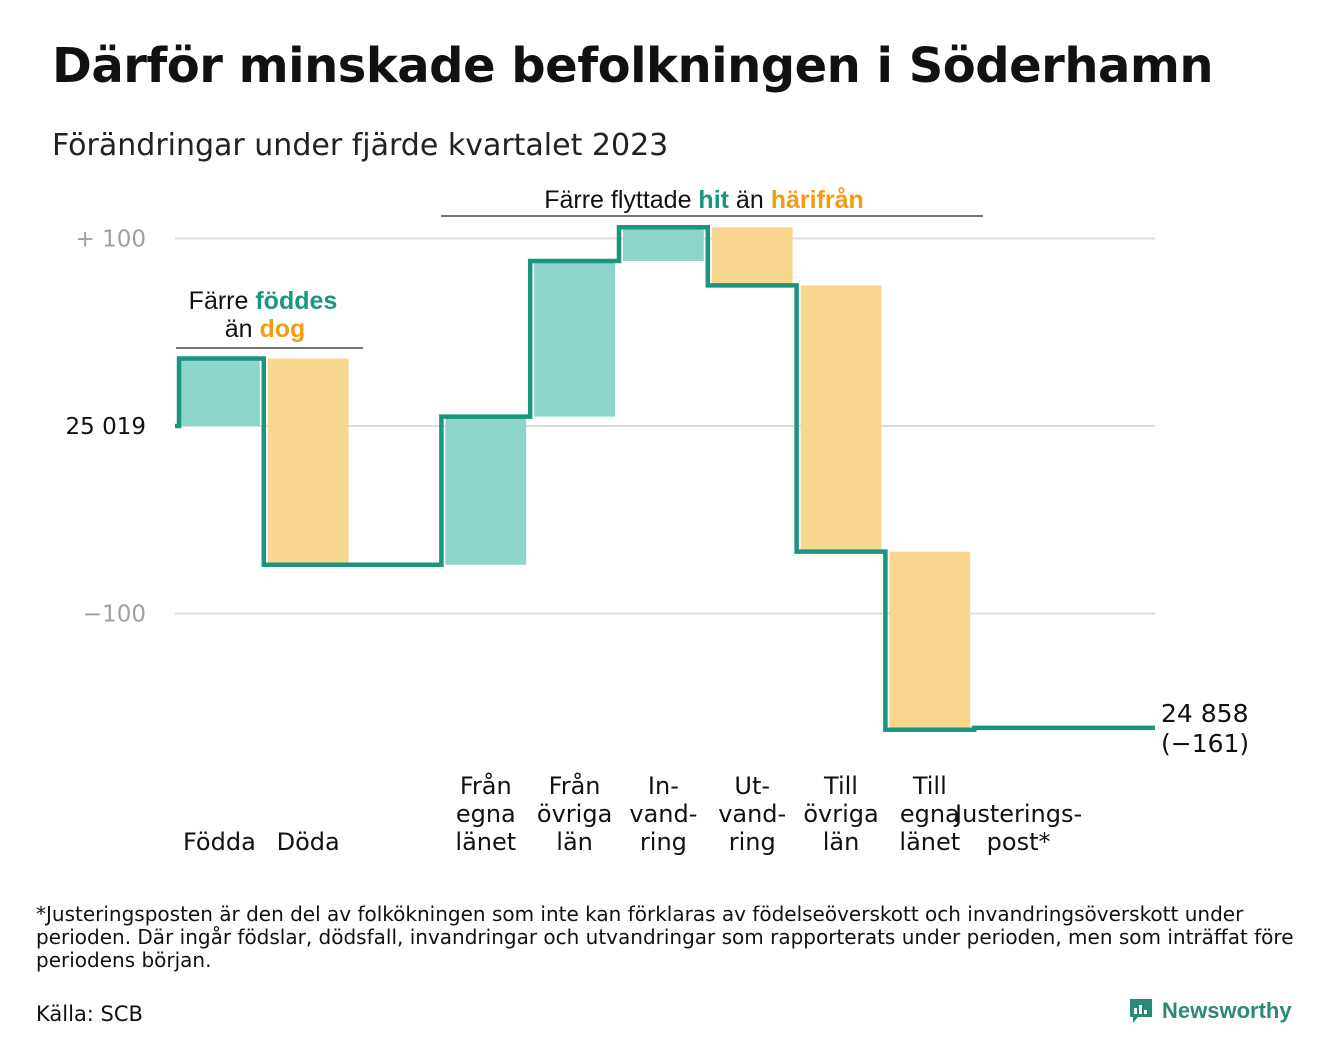  Describe the element at coordinates (111, 240) in the screenshot. I see `y-tick-label: + 100` at that location.